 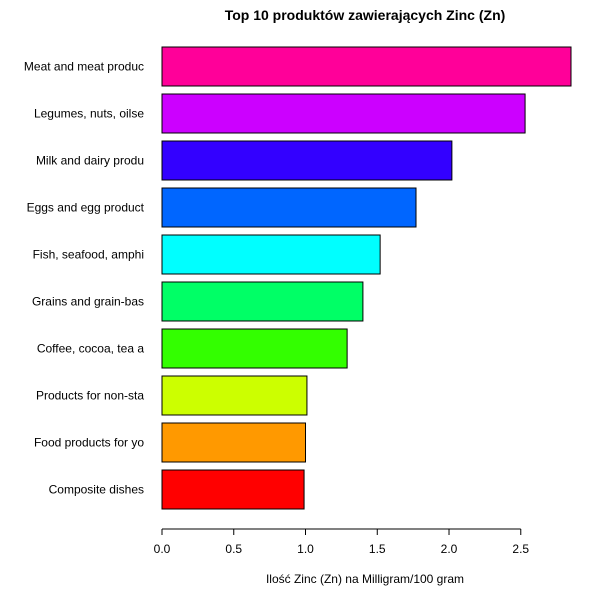 What do you see at coordinates (91, 349) in the screenshot?
I see `category-label: Coffee, cocoa, tea a` at bounding box center [91, 349].